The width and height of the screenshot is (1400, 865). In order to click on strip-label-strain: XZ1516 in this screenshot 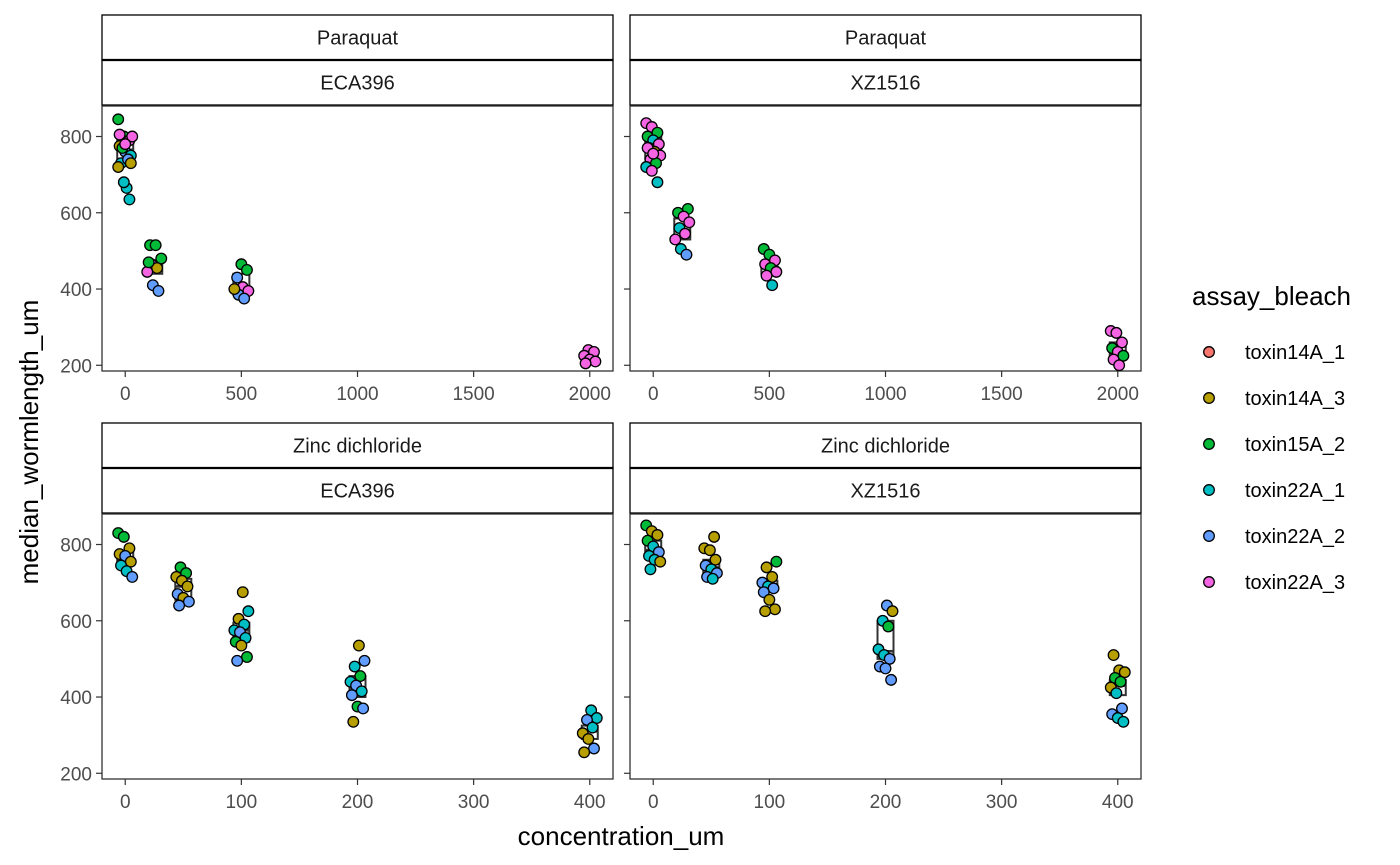, I will do `click(885, 84)`.